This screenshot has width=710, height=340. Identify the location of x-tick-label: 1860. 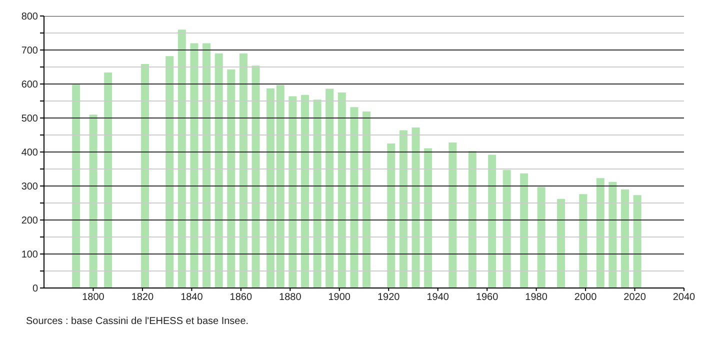
(241, 298).